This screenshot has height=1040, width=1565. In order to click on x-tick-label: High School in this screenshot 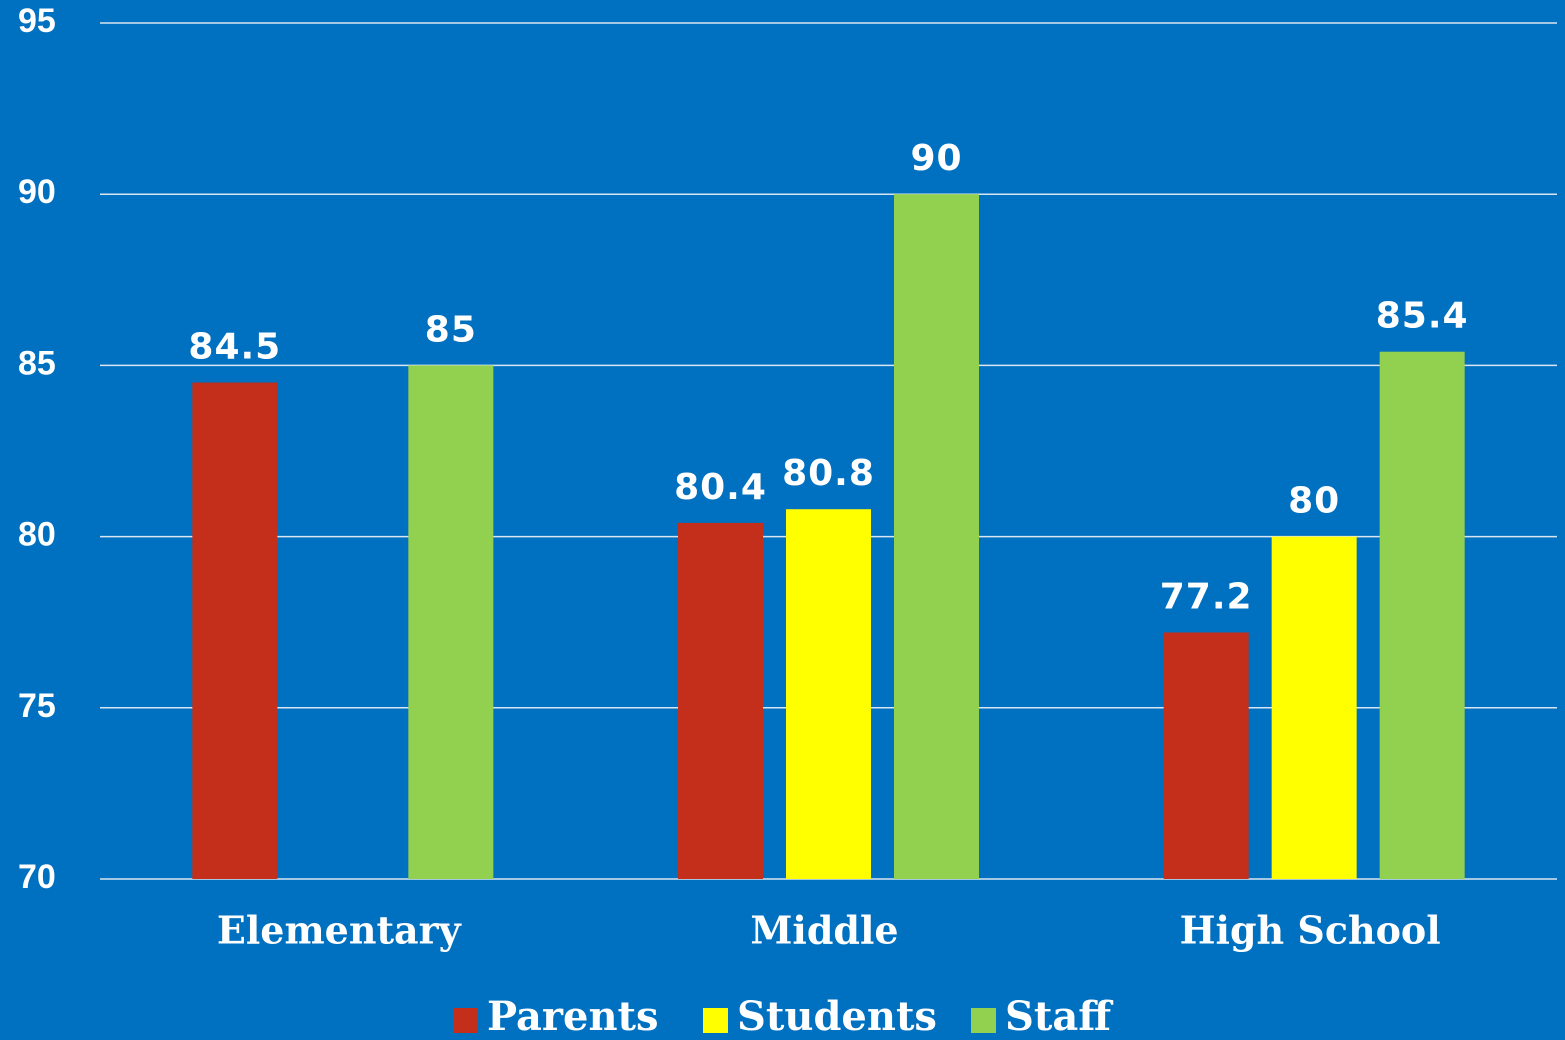, I will do `click(1310, 930)`.